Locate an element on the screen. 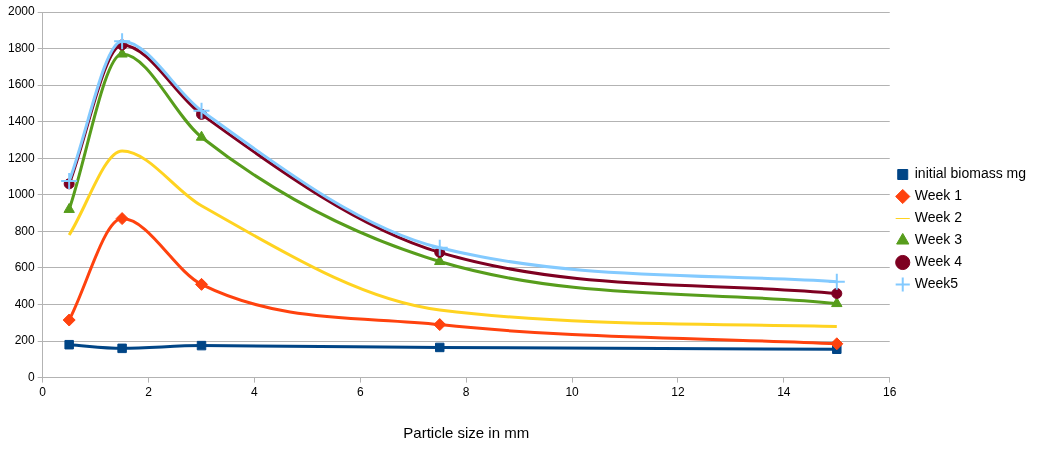  x-tick-label: 4 is located at coordinates (255, 392).